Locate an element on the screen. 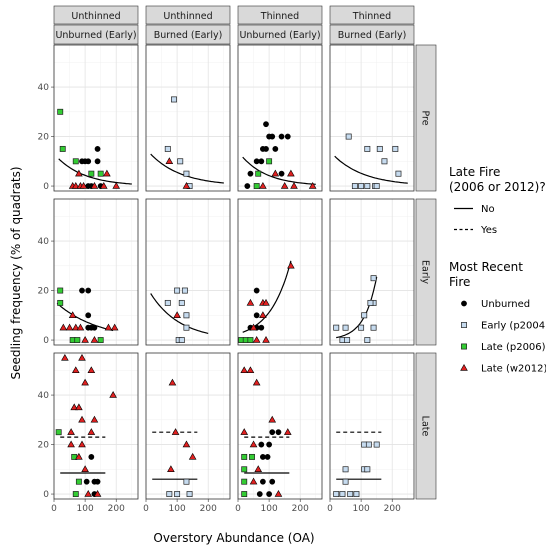 The image size is (546, 550). strip-label: Unthinned is located at coordinates (187, 16).